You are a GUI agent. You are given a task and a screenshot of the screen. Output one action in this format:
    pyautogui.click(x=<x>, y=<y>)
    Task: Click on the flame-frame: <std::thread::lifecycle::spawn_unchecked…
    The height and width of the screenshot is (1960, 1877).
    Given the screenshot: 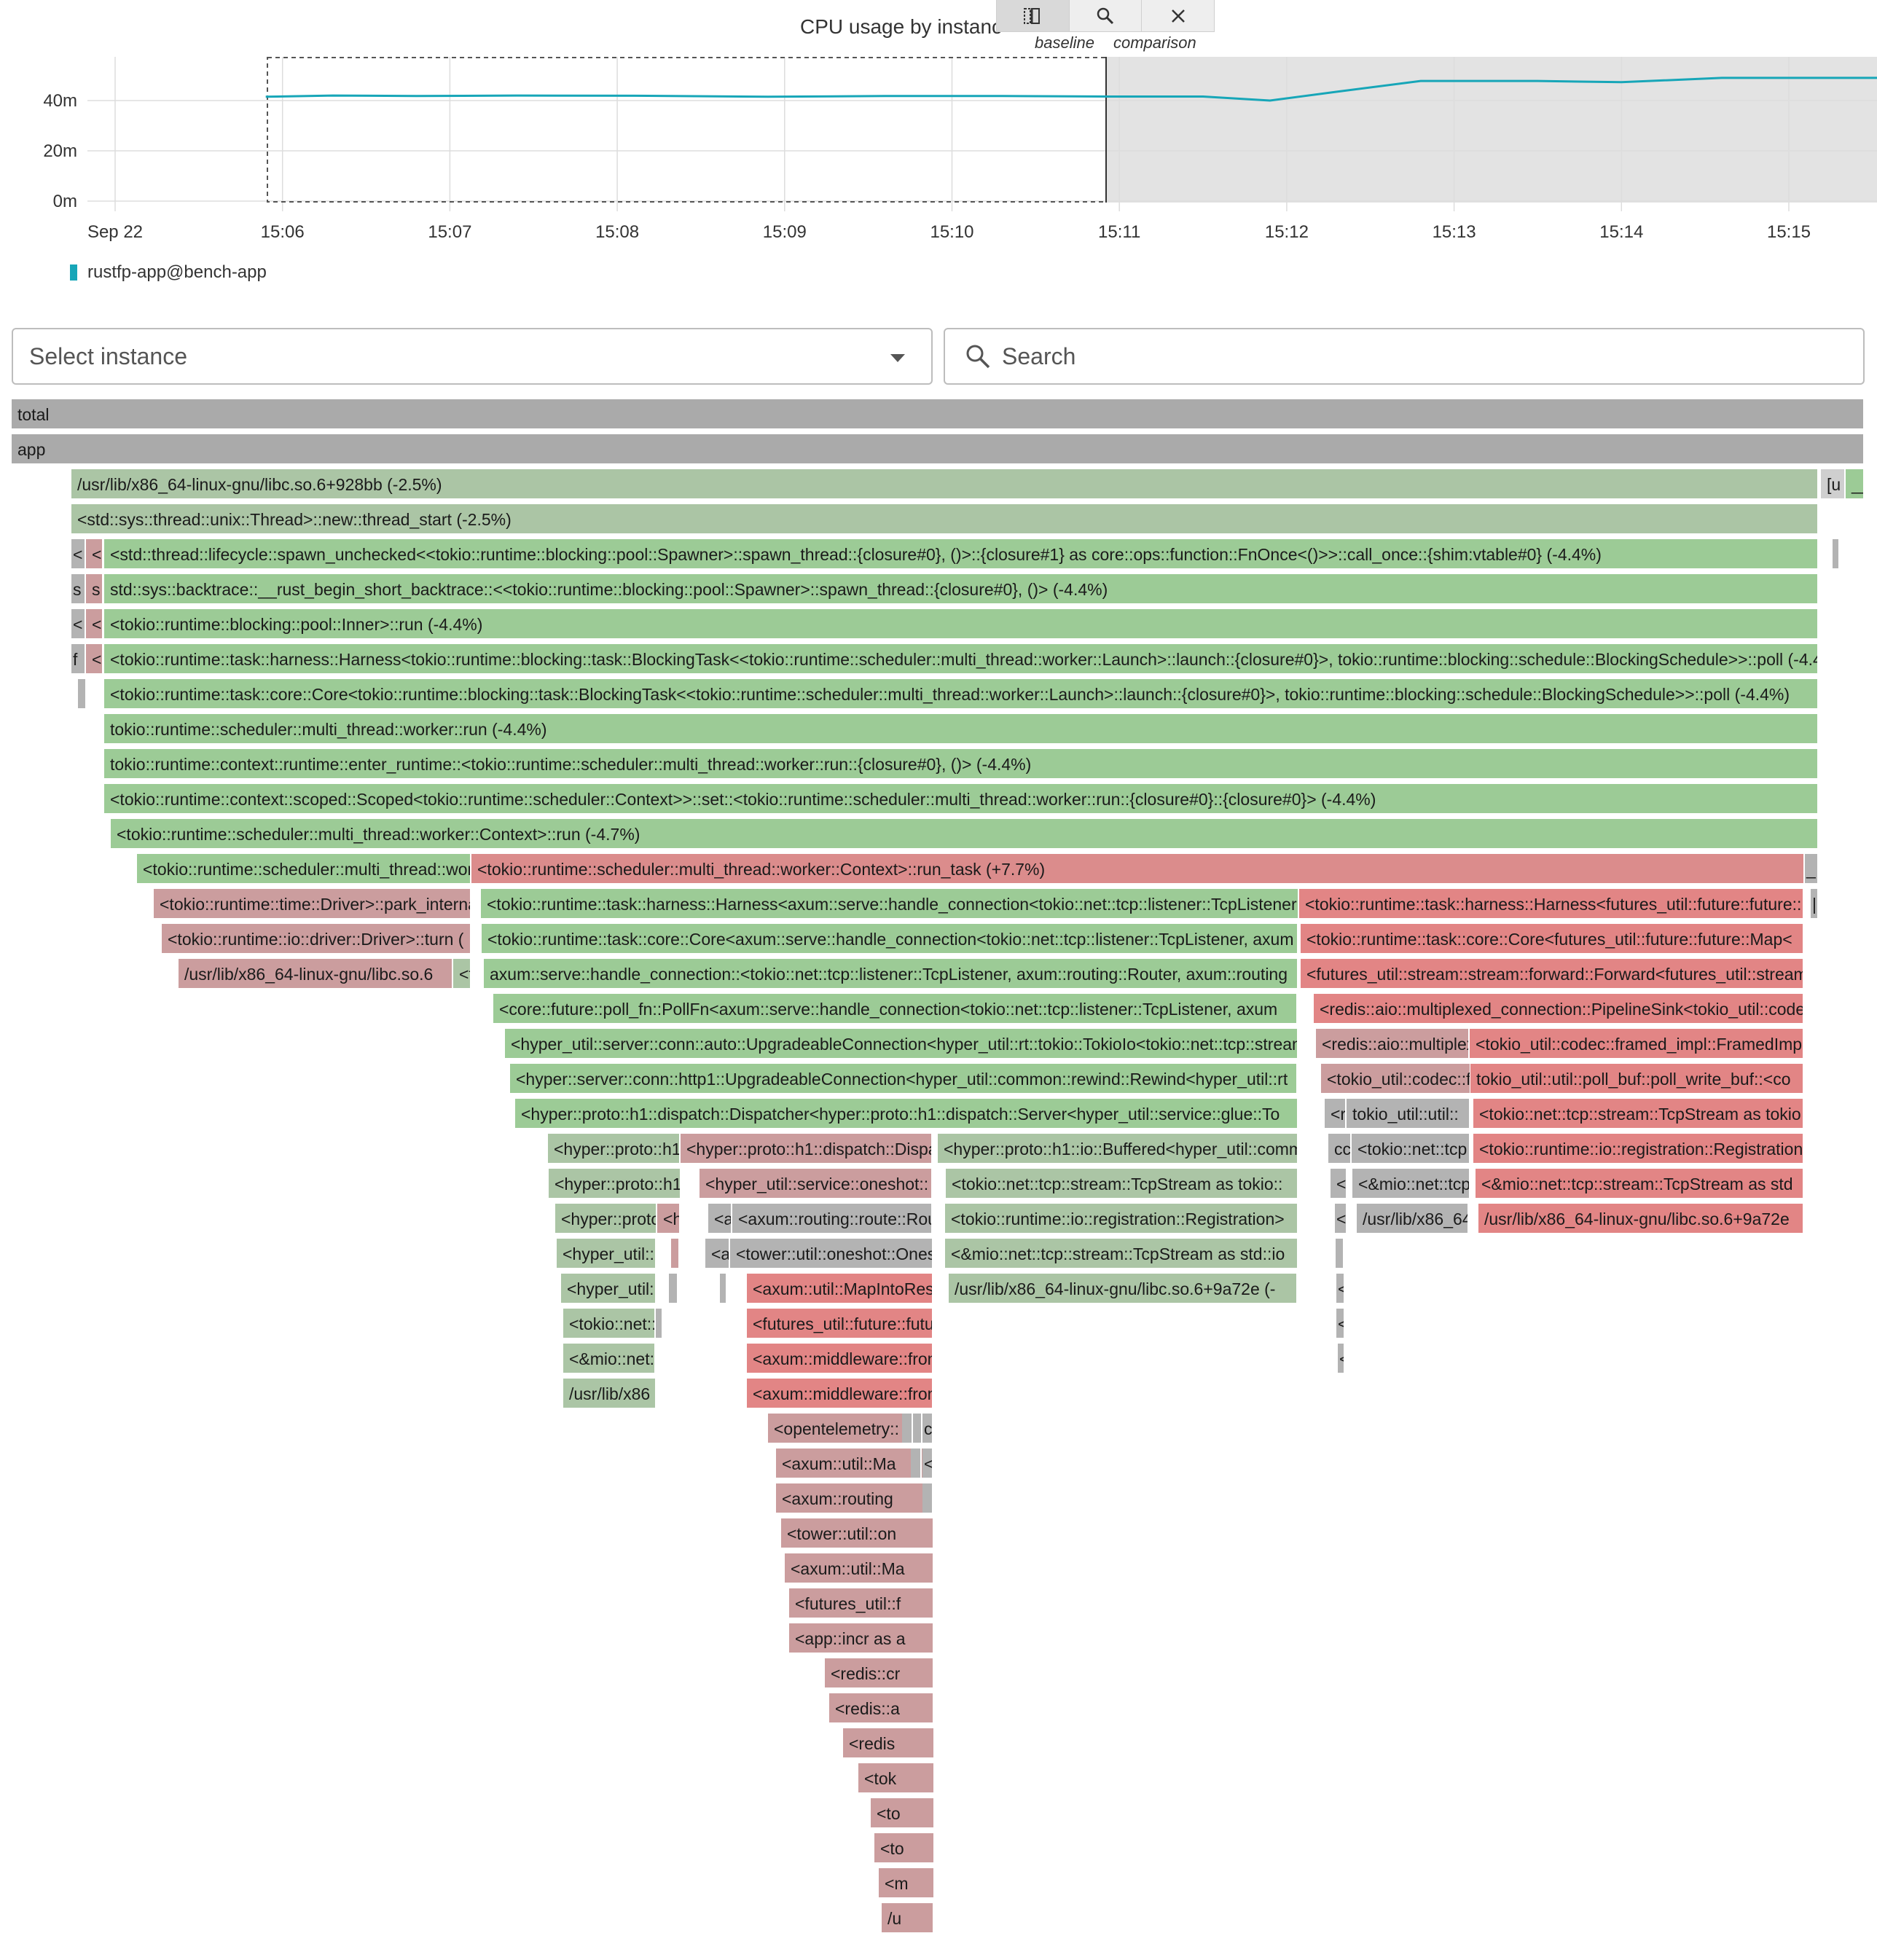 What is the action you would take?
    pyautogui.click(x=961, y=555)
    